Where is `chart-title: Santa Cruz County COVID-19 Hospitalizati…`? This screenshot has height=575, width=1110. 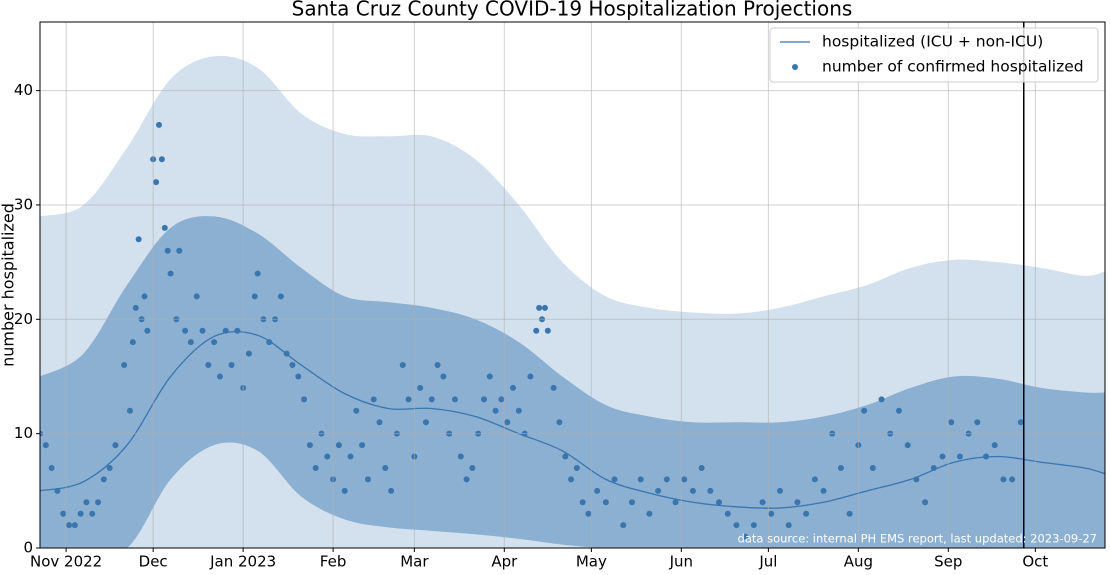
chart-title: Santa Cruz County COVID-19 Hospitalizati… is located at coordinates (572, 10).